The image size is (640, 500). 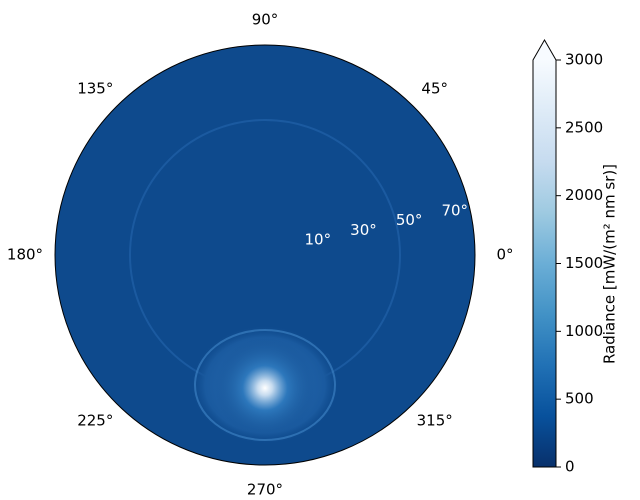 What do you see at coordinates (570, 467) in the screenshot?
I see `colorbar-tick-label: 0` at bounding box center [570, 467].